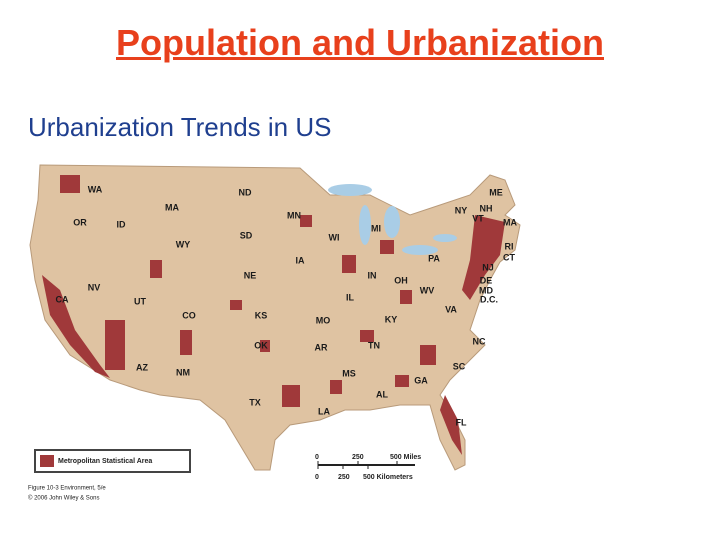 The width and height of the screenshot is (720, 540). I want to click on state-label: WI, so click(334, 237).